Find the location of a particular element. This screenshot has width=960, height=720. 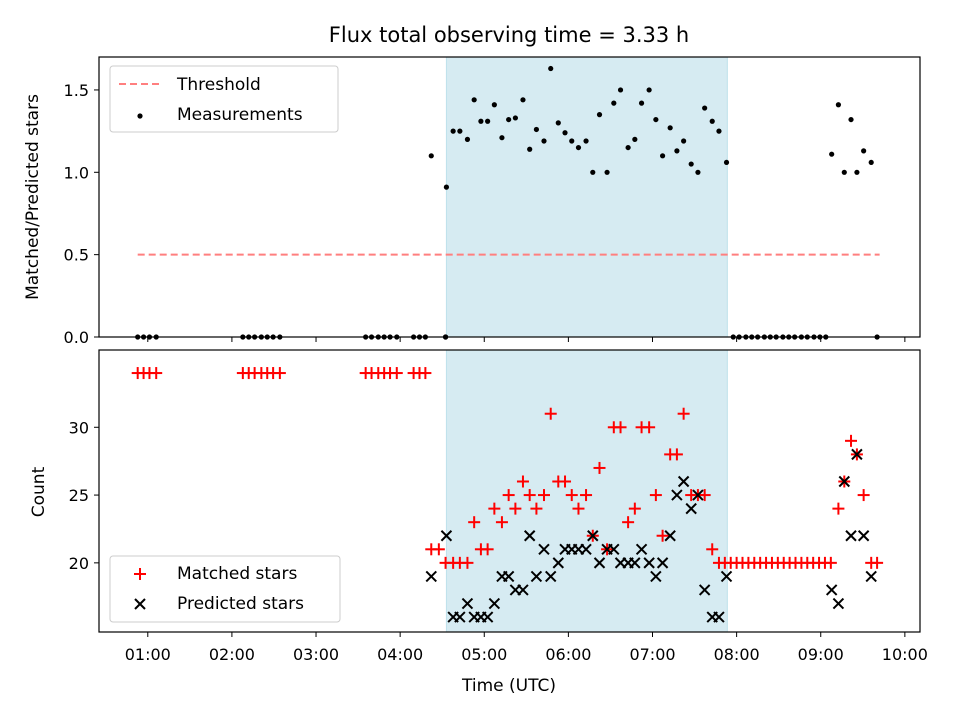

legend-matched-swatch is located at coordinates (140, 574).